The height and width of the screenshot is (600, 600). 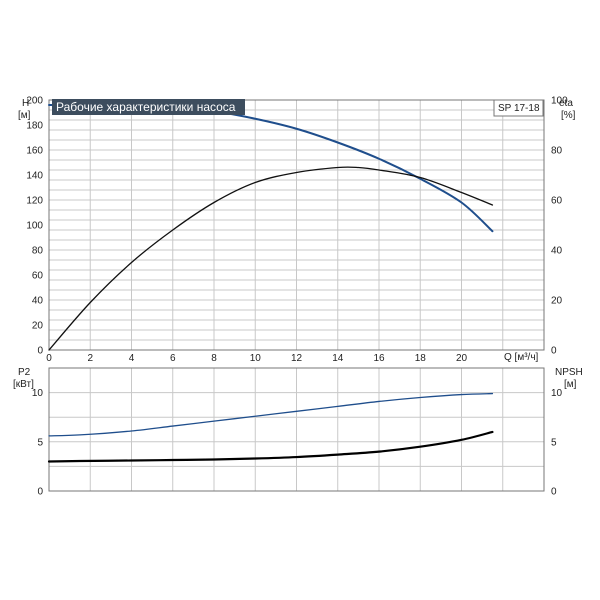 I want to click on upper-right-tick-label: 0, so click(x=554, y=351).